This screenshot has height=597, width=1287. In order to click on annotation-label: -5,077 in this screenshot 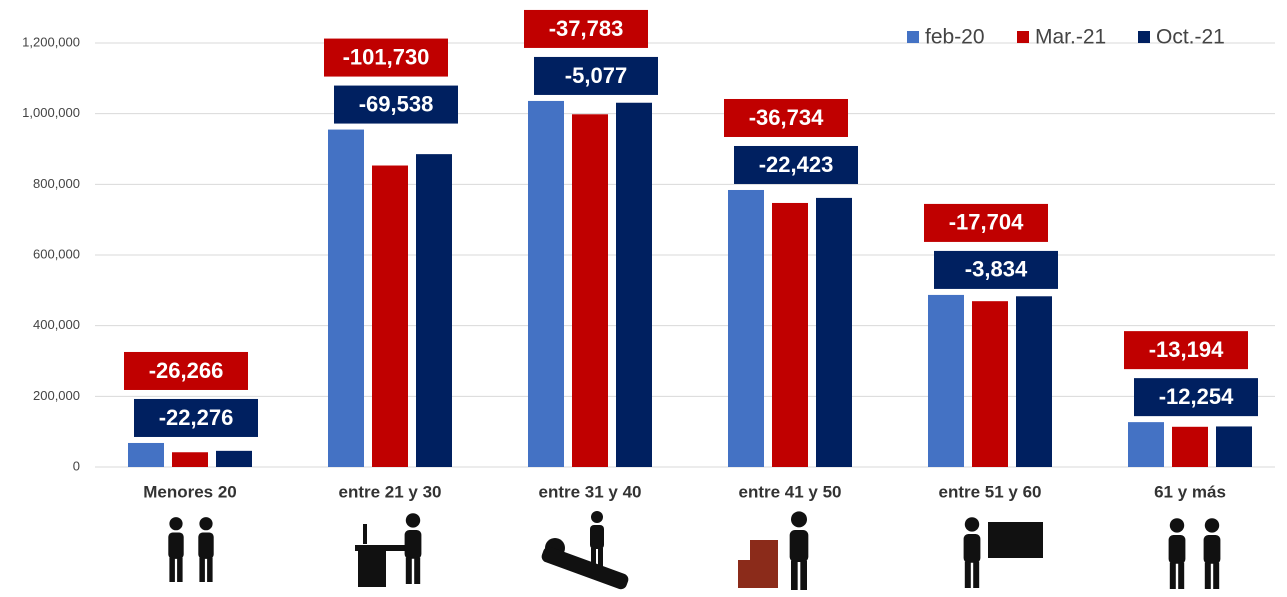, I will do `click(596, 75)`.